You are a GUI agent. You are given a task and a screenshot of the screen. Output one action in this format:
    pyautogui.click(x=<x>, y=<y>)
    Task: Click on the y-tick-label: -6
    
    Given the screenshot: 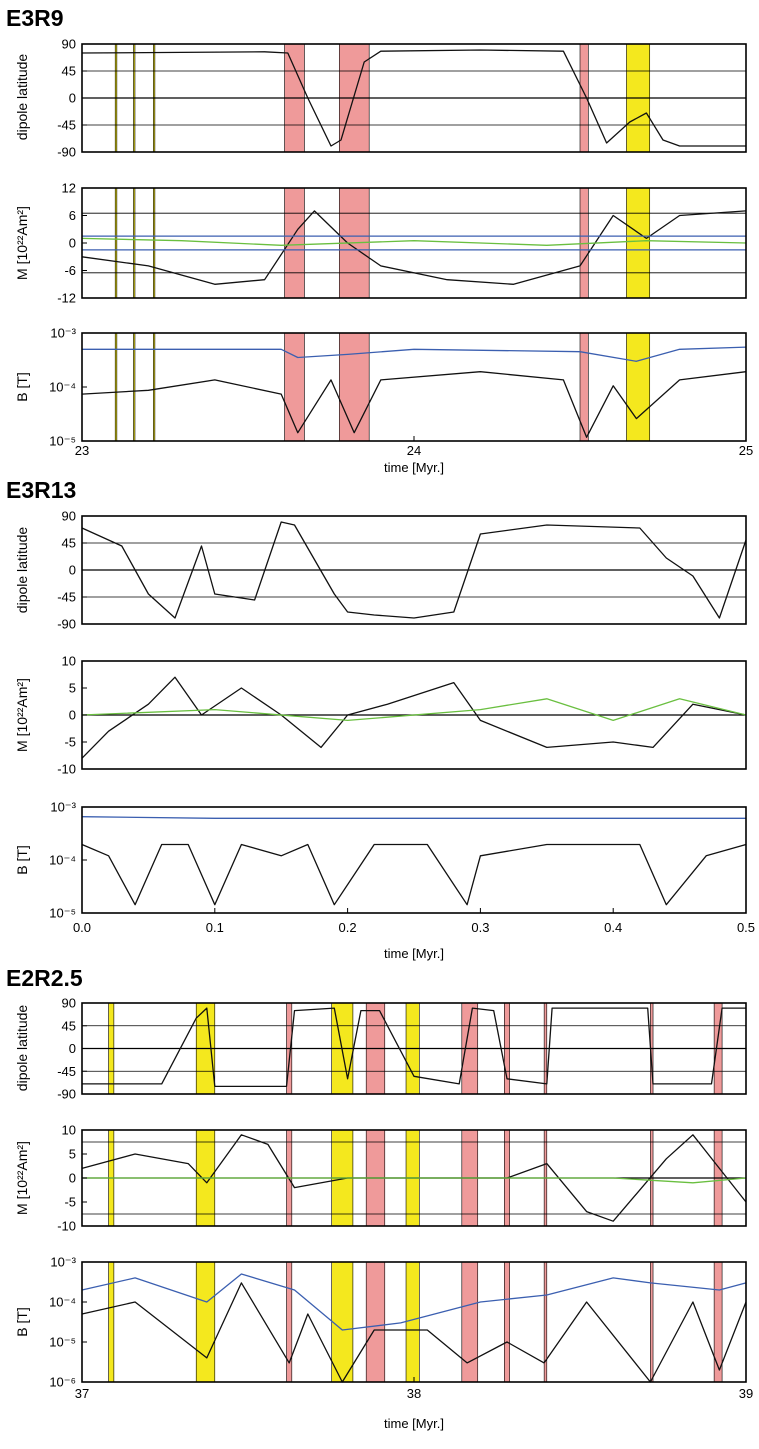 What is the action you would take?
    pyautogui.click(x=70, y=270)
    